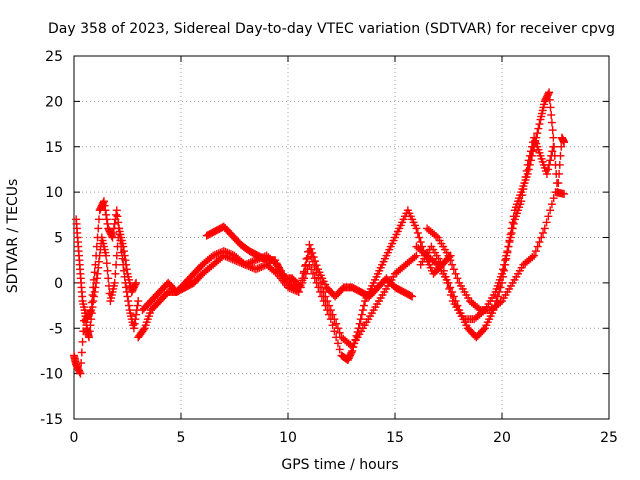 The image size is (640, 480). I want to click on y-tick-label: 25, so click(54, 57).